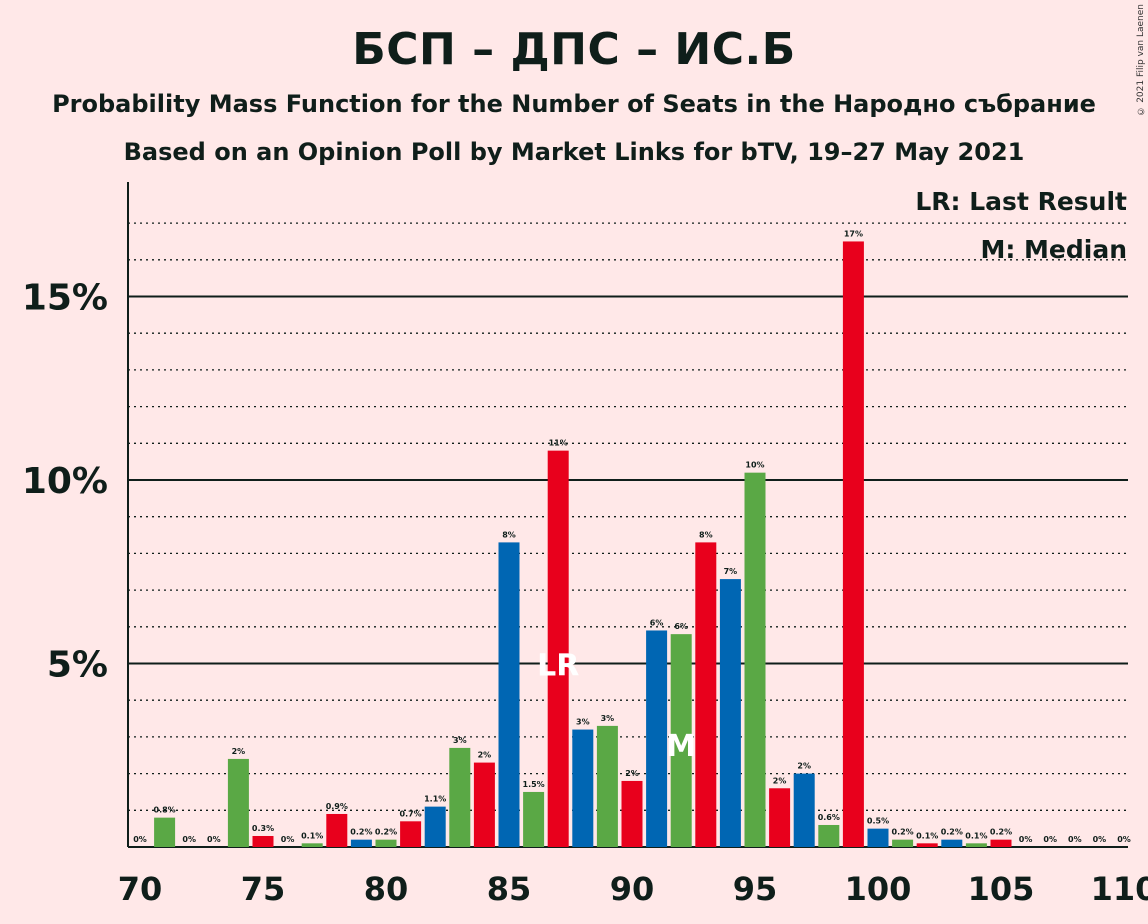 This screenshot has height=924, width=1148. I want to click on x-tick-label: 75, so click(263, 889).